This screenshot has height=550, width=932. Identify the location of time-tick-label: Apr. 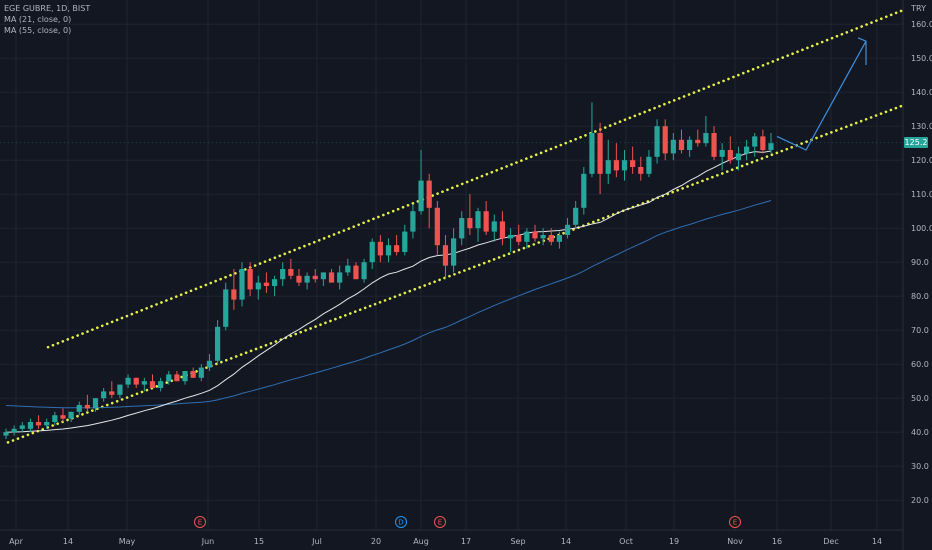
(16, 541).